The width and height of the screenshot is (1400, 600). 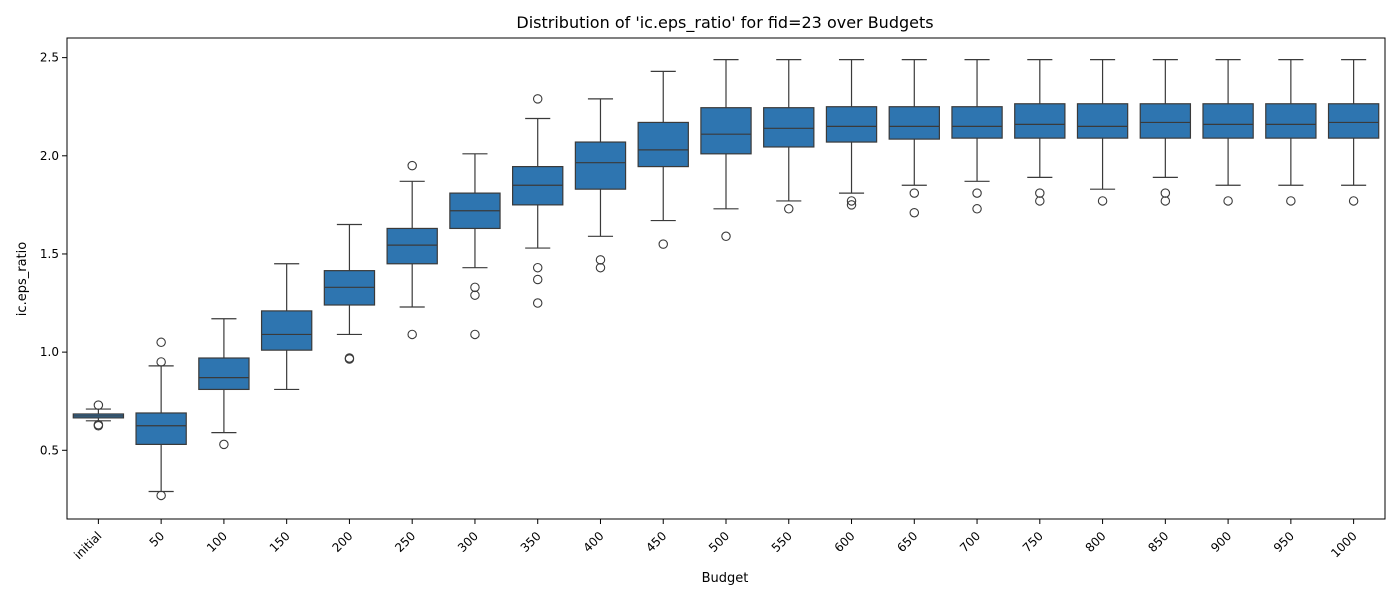 What do you see at coordinates (49, 254) in the screenshot?
I see `y-tick-label: 1.5` at bounding box center [49, 254].